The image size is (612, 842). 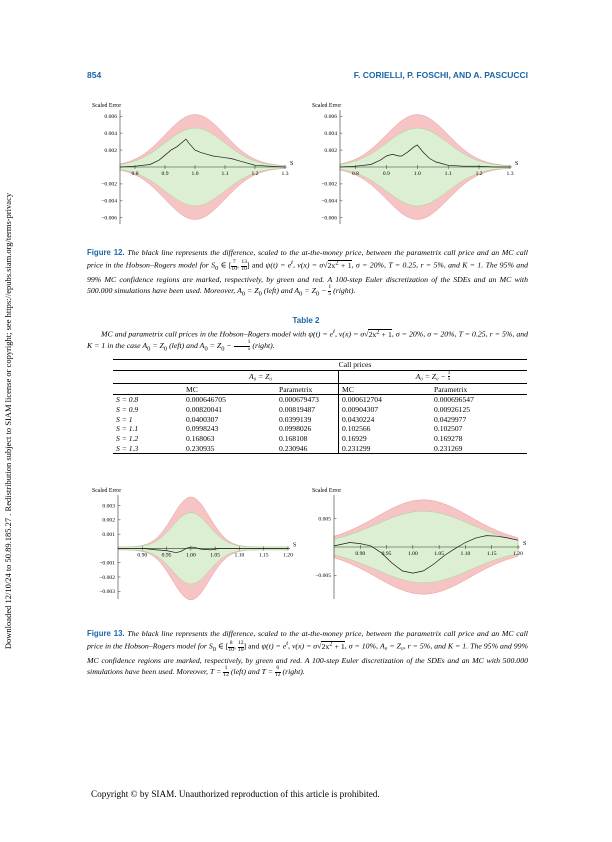 What do you see at coordinates (306, 320) in the screenshot?
I see `table2-label: Table 2` at bounding box center [306, 320].